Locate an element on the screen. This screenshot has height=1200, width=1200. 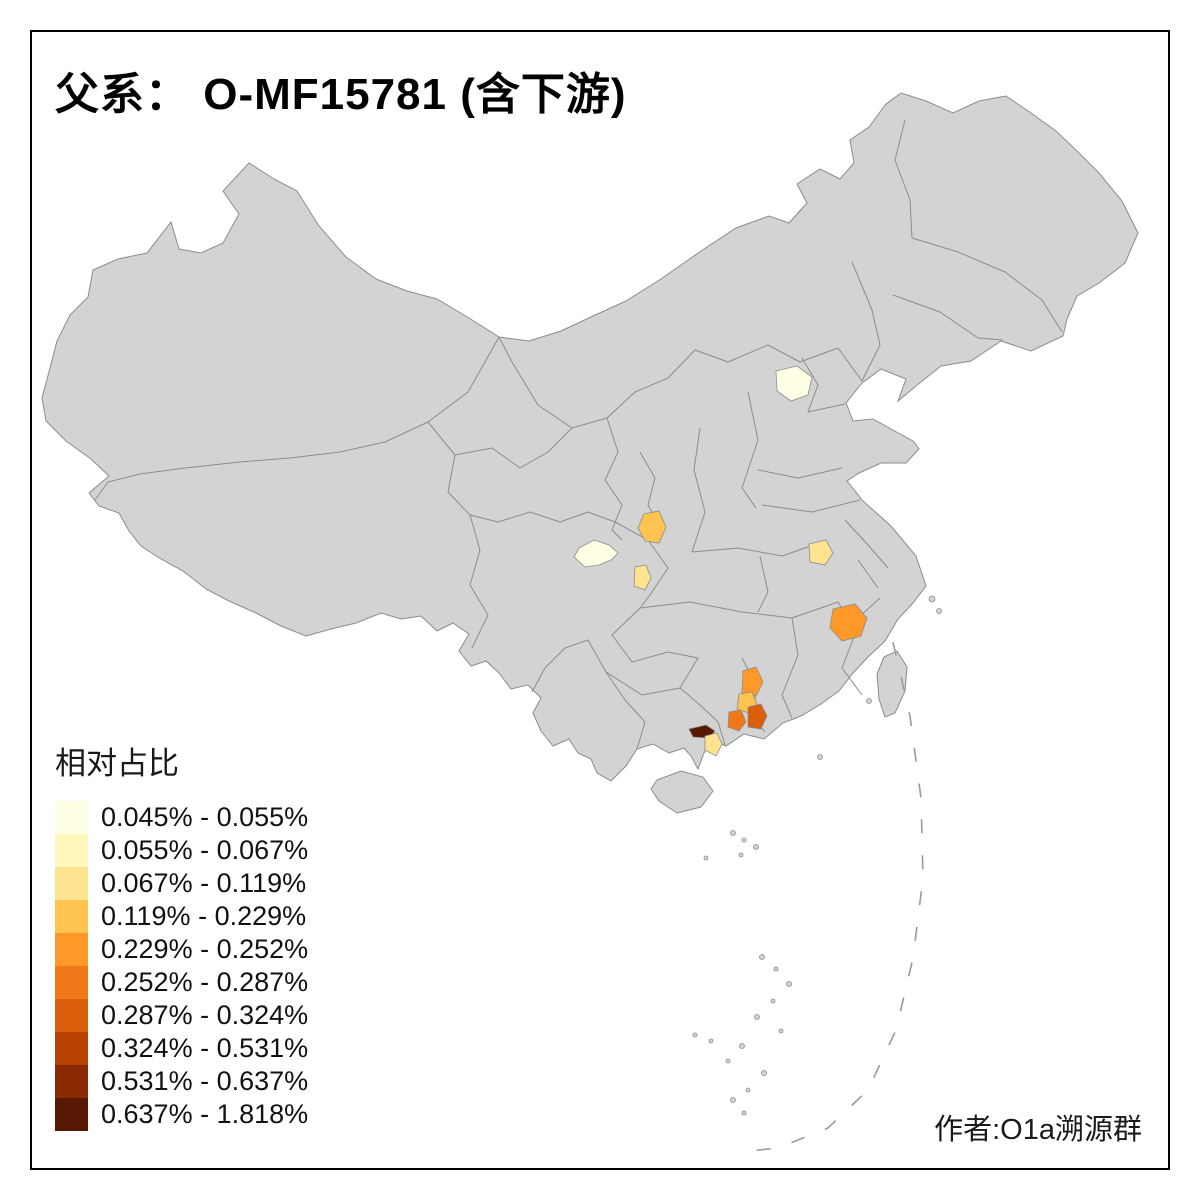
legend-item: 0.067% - 0.119% is located at coordinates (181, 883).